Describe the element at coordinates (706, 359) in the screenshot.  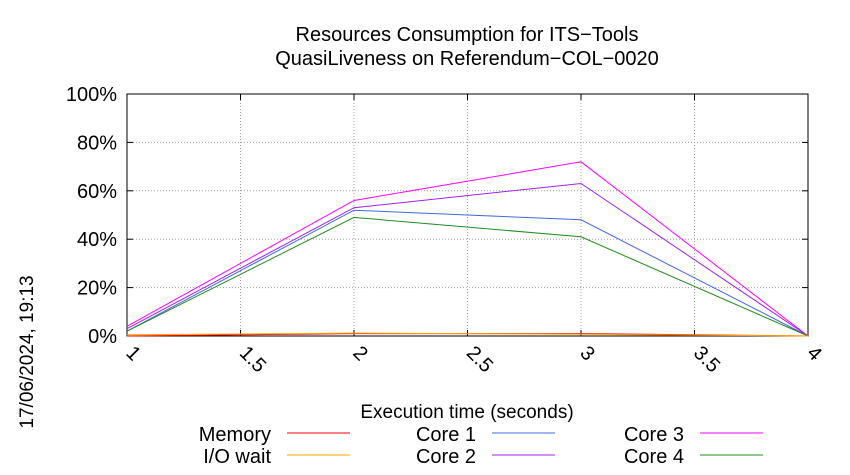
I see `x-tick-label: 3.5` at that location.